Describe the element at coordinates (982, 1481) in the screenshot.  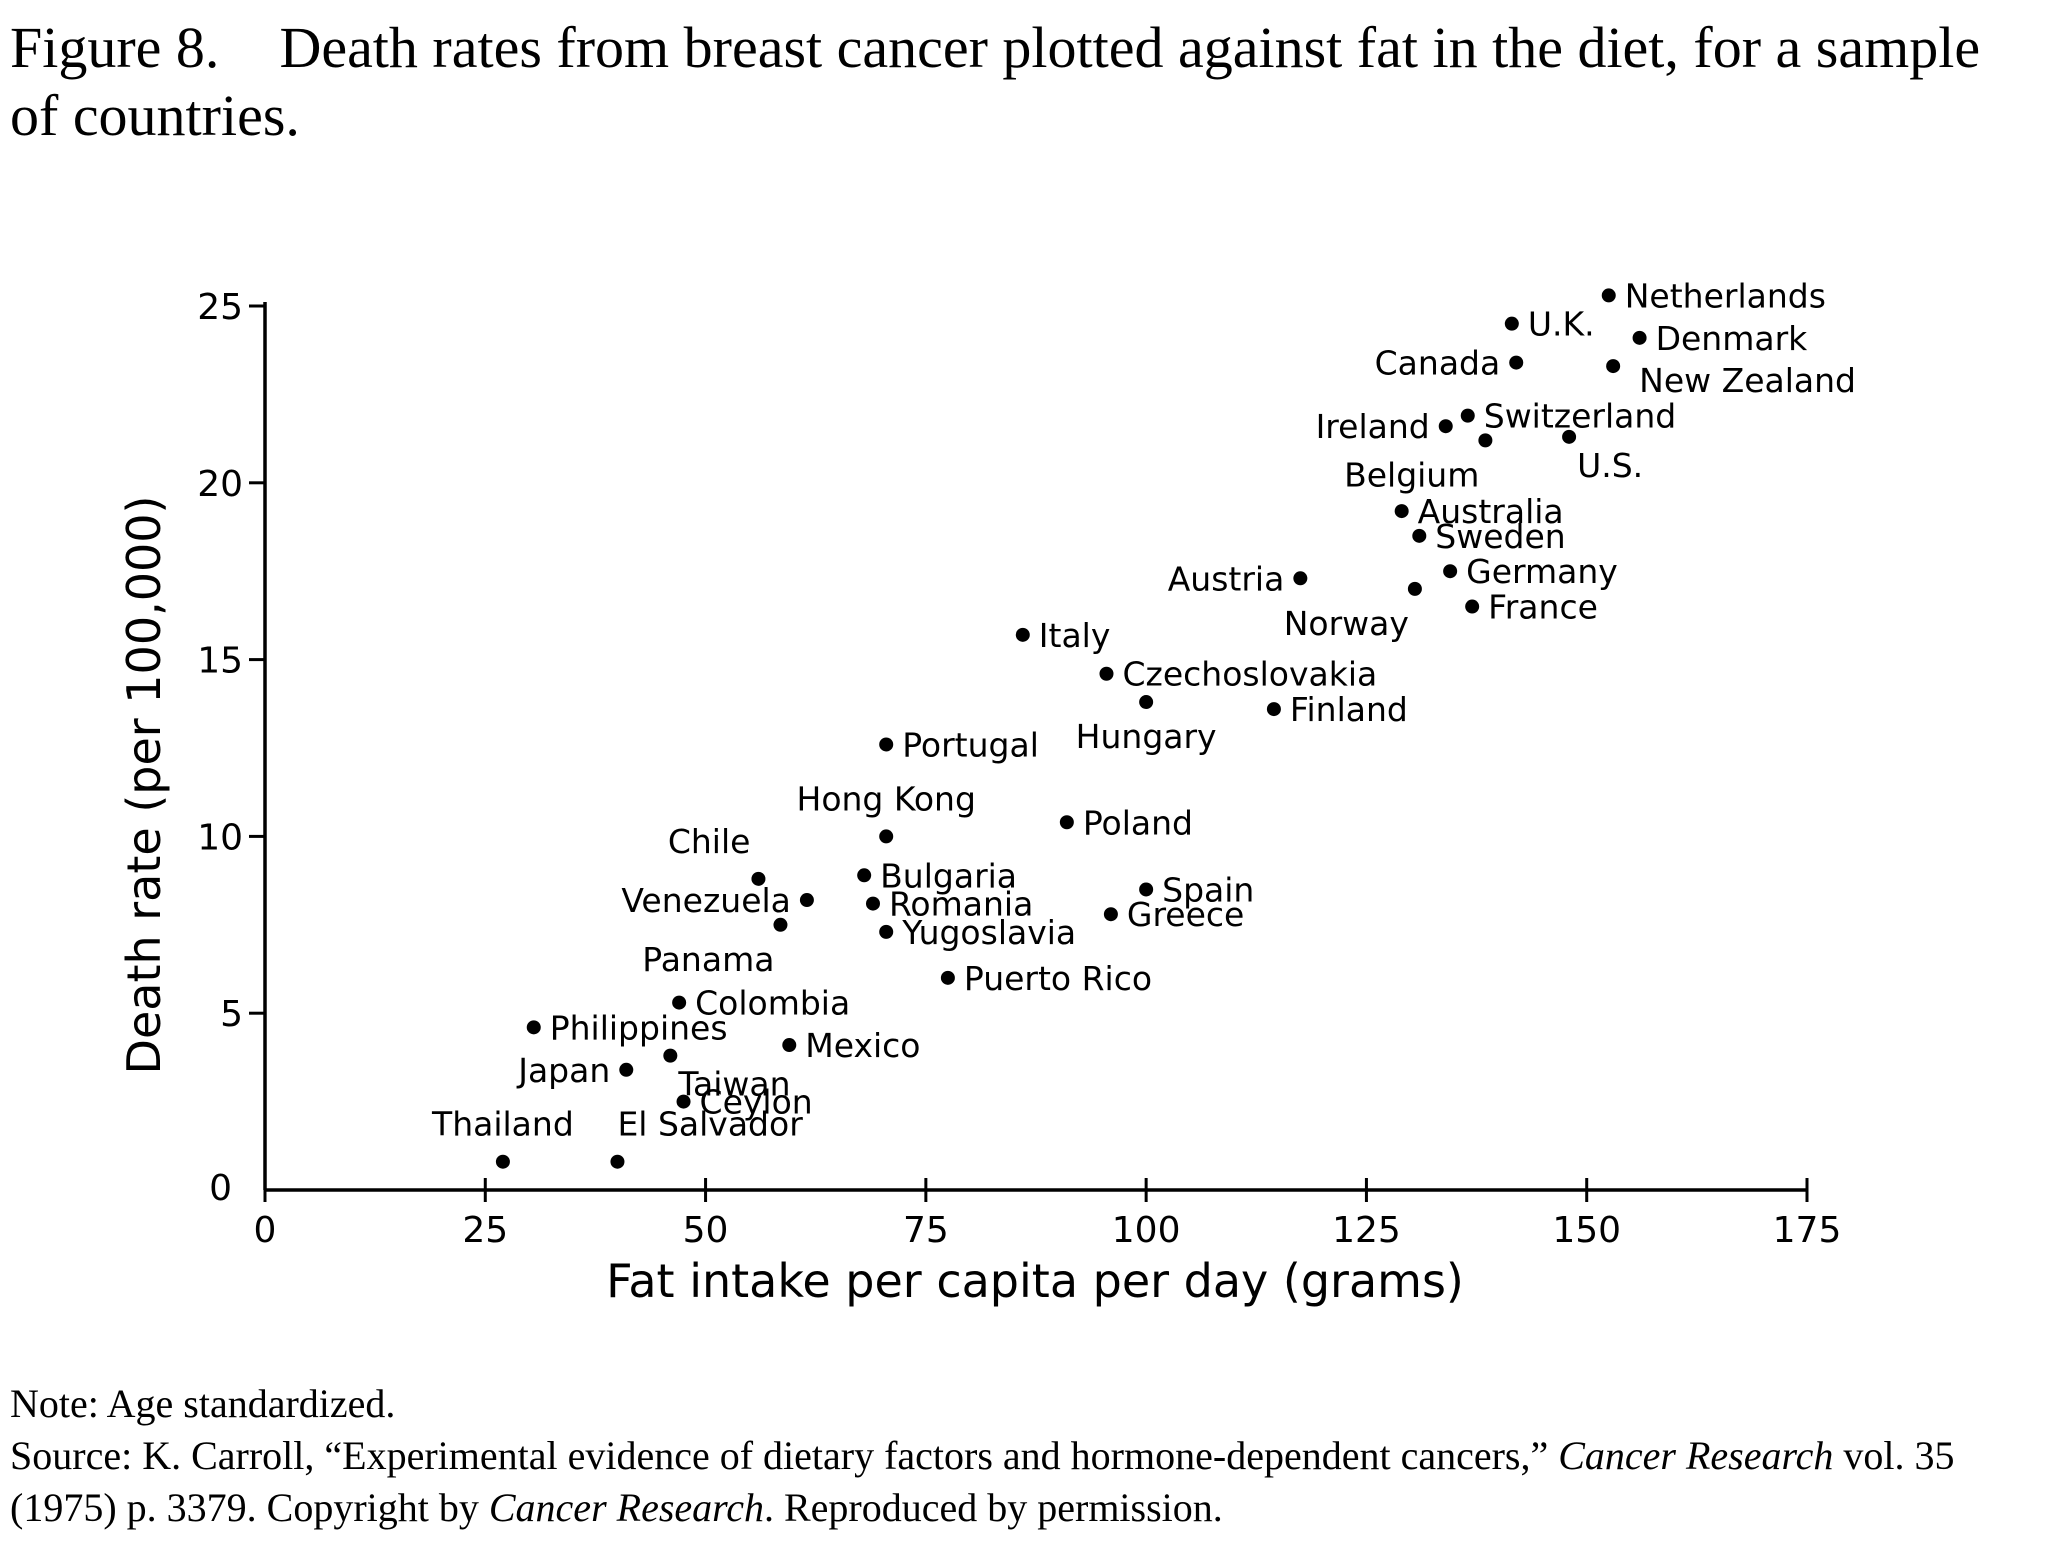
I see `source-mid: vol. 35 (1975) p. 3379. Copyright by` at that location.